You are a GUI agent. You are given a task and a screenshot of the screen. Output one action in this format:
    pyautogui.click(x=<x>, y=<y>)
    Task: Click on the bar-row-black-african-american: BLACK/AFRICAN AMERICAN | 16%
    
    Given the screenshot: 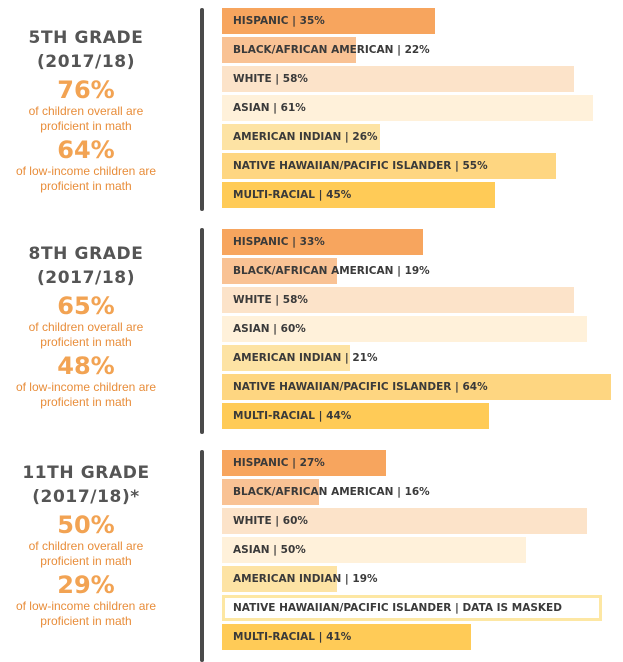 What is the action you would take?
    pyautogui.click(x=422, y=492)
    